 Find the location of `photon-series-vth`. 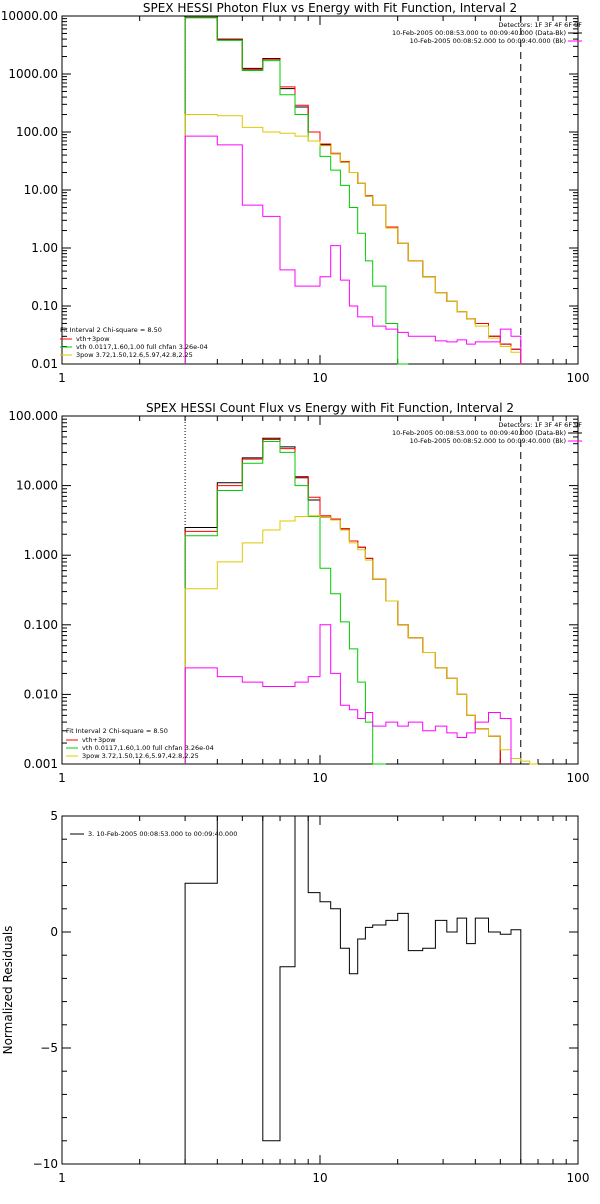

photon-series-vth is located at coordinates (296, 191).